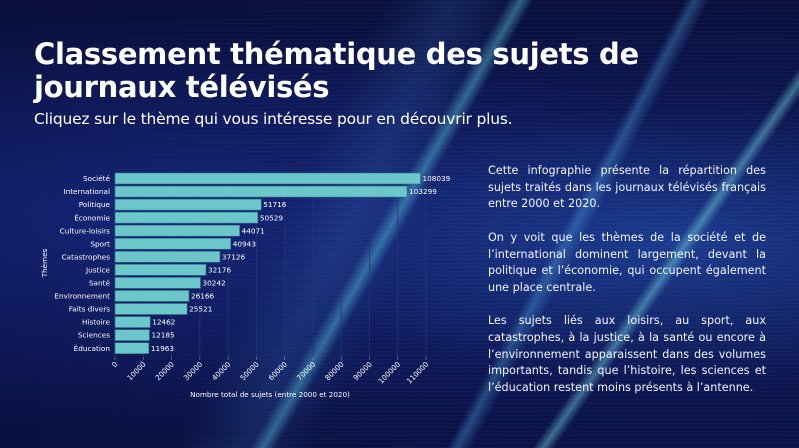 The image size is (799, 448). Describe the element at coordinates (253, 230) in the screenshot. I see `value-label: 44071` at that location.